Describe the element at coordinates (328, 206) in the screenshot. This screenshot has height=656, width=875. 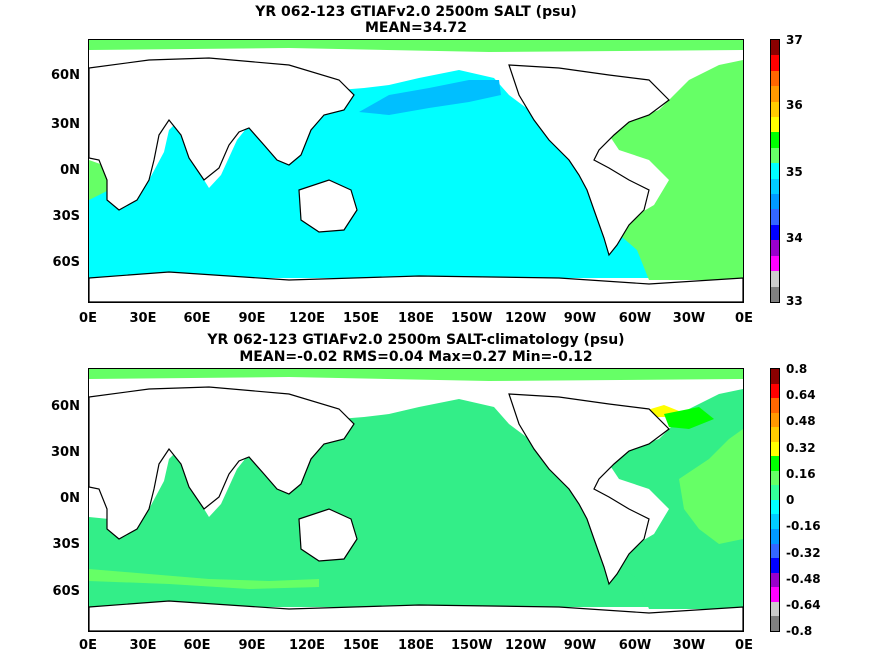
I see `australia-land` at that location.